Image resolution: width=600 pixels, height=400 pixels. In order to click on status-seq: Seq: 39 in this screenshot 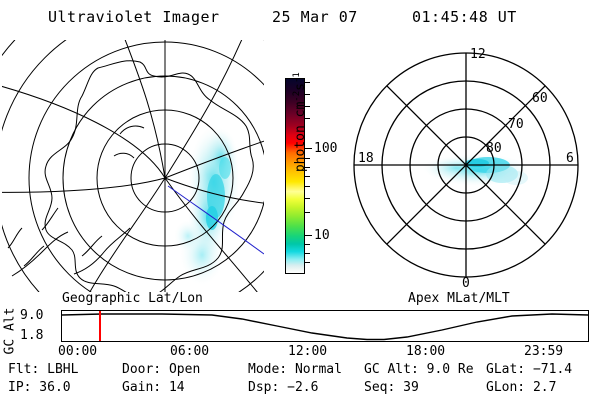, I will do `click(391, 387)`.